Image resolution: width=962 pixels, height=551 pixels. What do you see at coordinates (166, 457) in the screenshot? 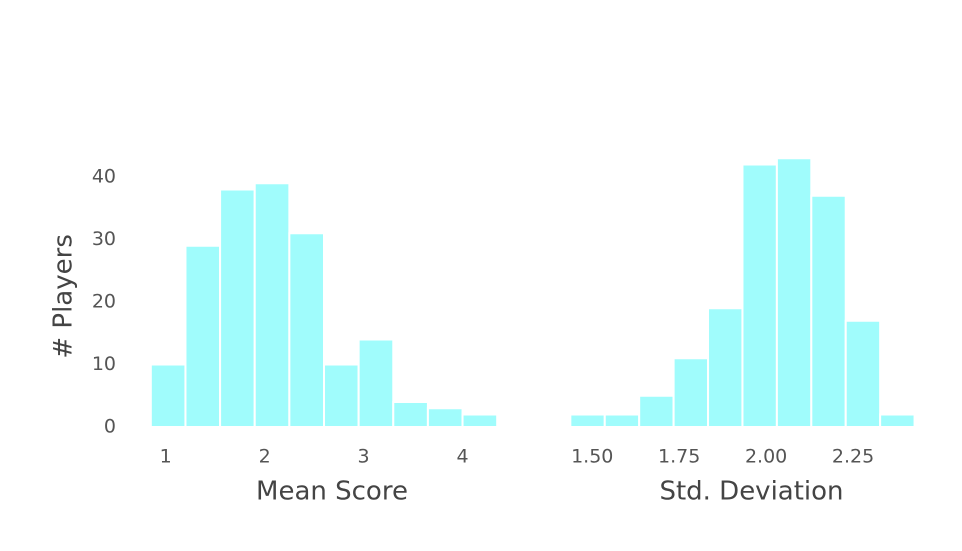
I see `x-tick-label: 1` at bounding box center [166, 457].